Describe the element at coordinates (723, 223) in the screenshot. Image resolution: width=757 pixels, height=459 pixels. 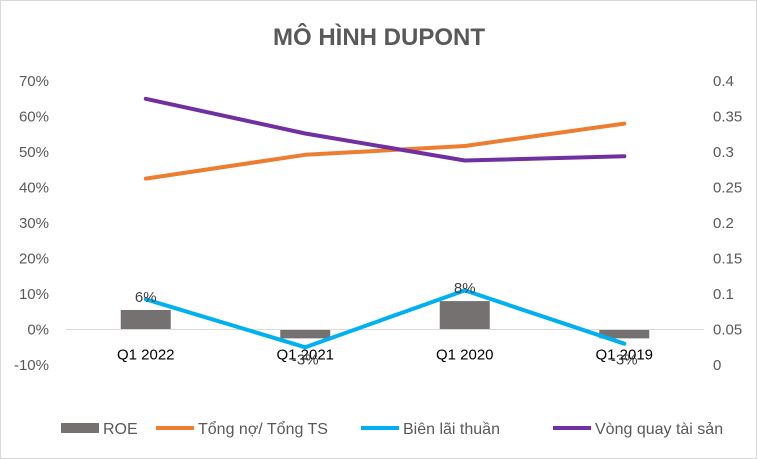
I see `right-tick-label: 0.2` at that location.